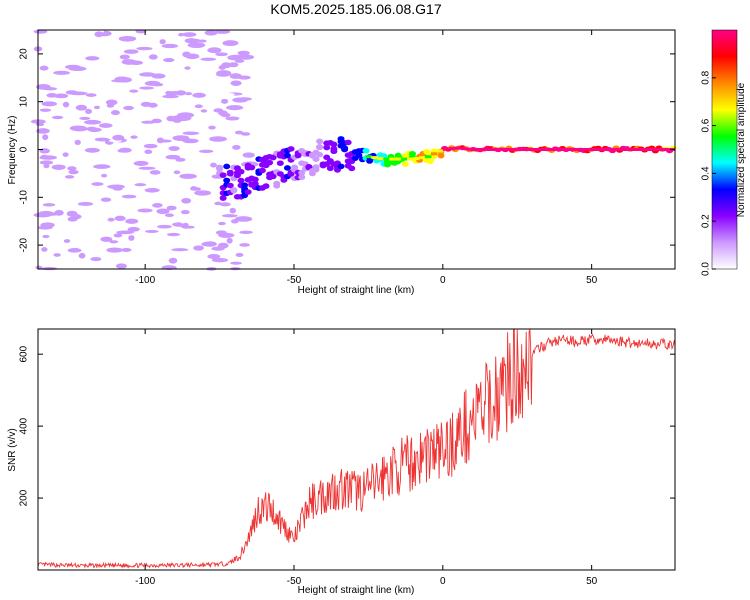 The image size is (750, 600). Describe the element at coordinates (24, 353) in the screenshot. I see `snr-y-tick-label: 600` at that location.